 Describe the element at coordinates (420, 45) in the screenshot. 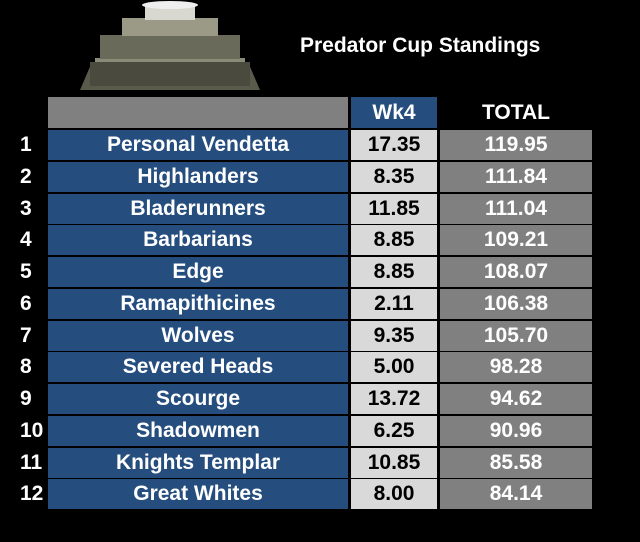

I see `title: Predator Cup Standings` at that location.